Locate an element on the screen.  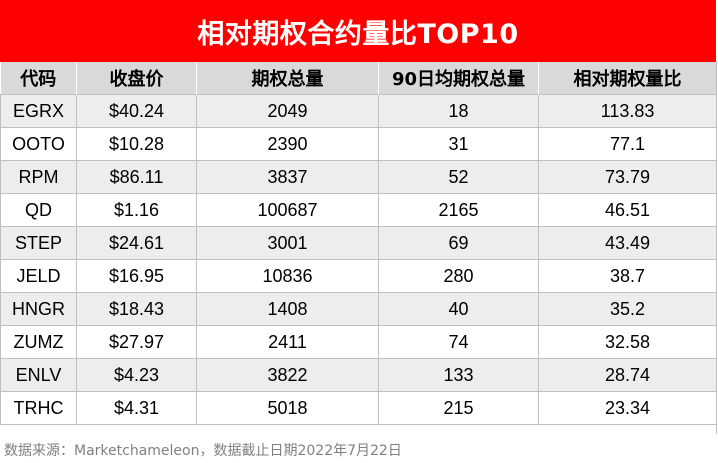
cell-90day-avg-volume: 40 is located at coordinates (458, 309).